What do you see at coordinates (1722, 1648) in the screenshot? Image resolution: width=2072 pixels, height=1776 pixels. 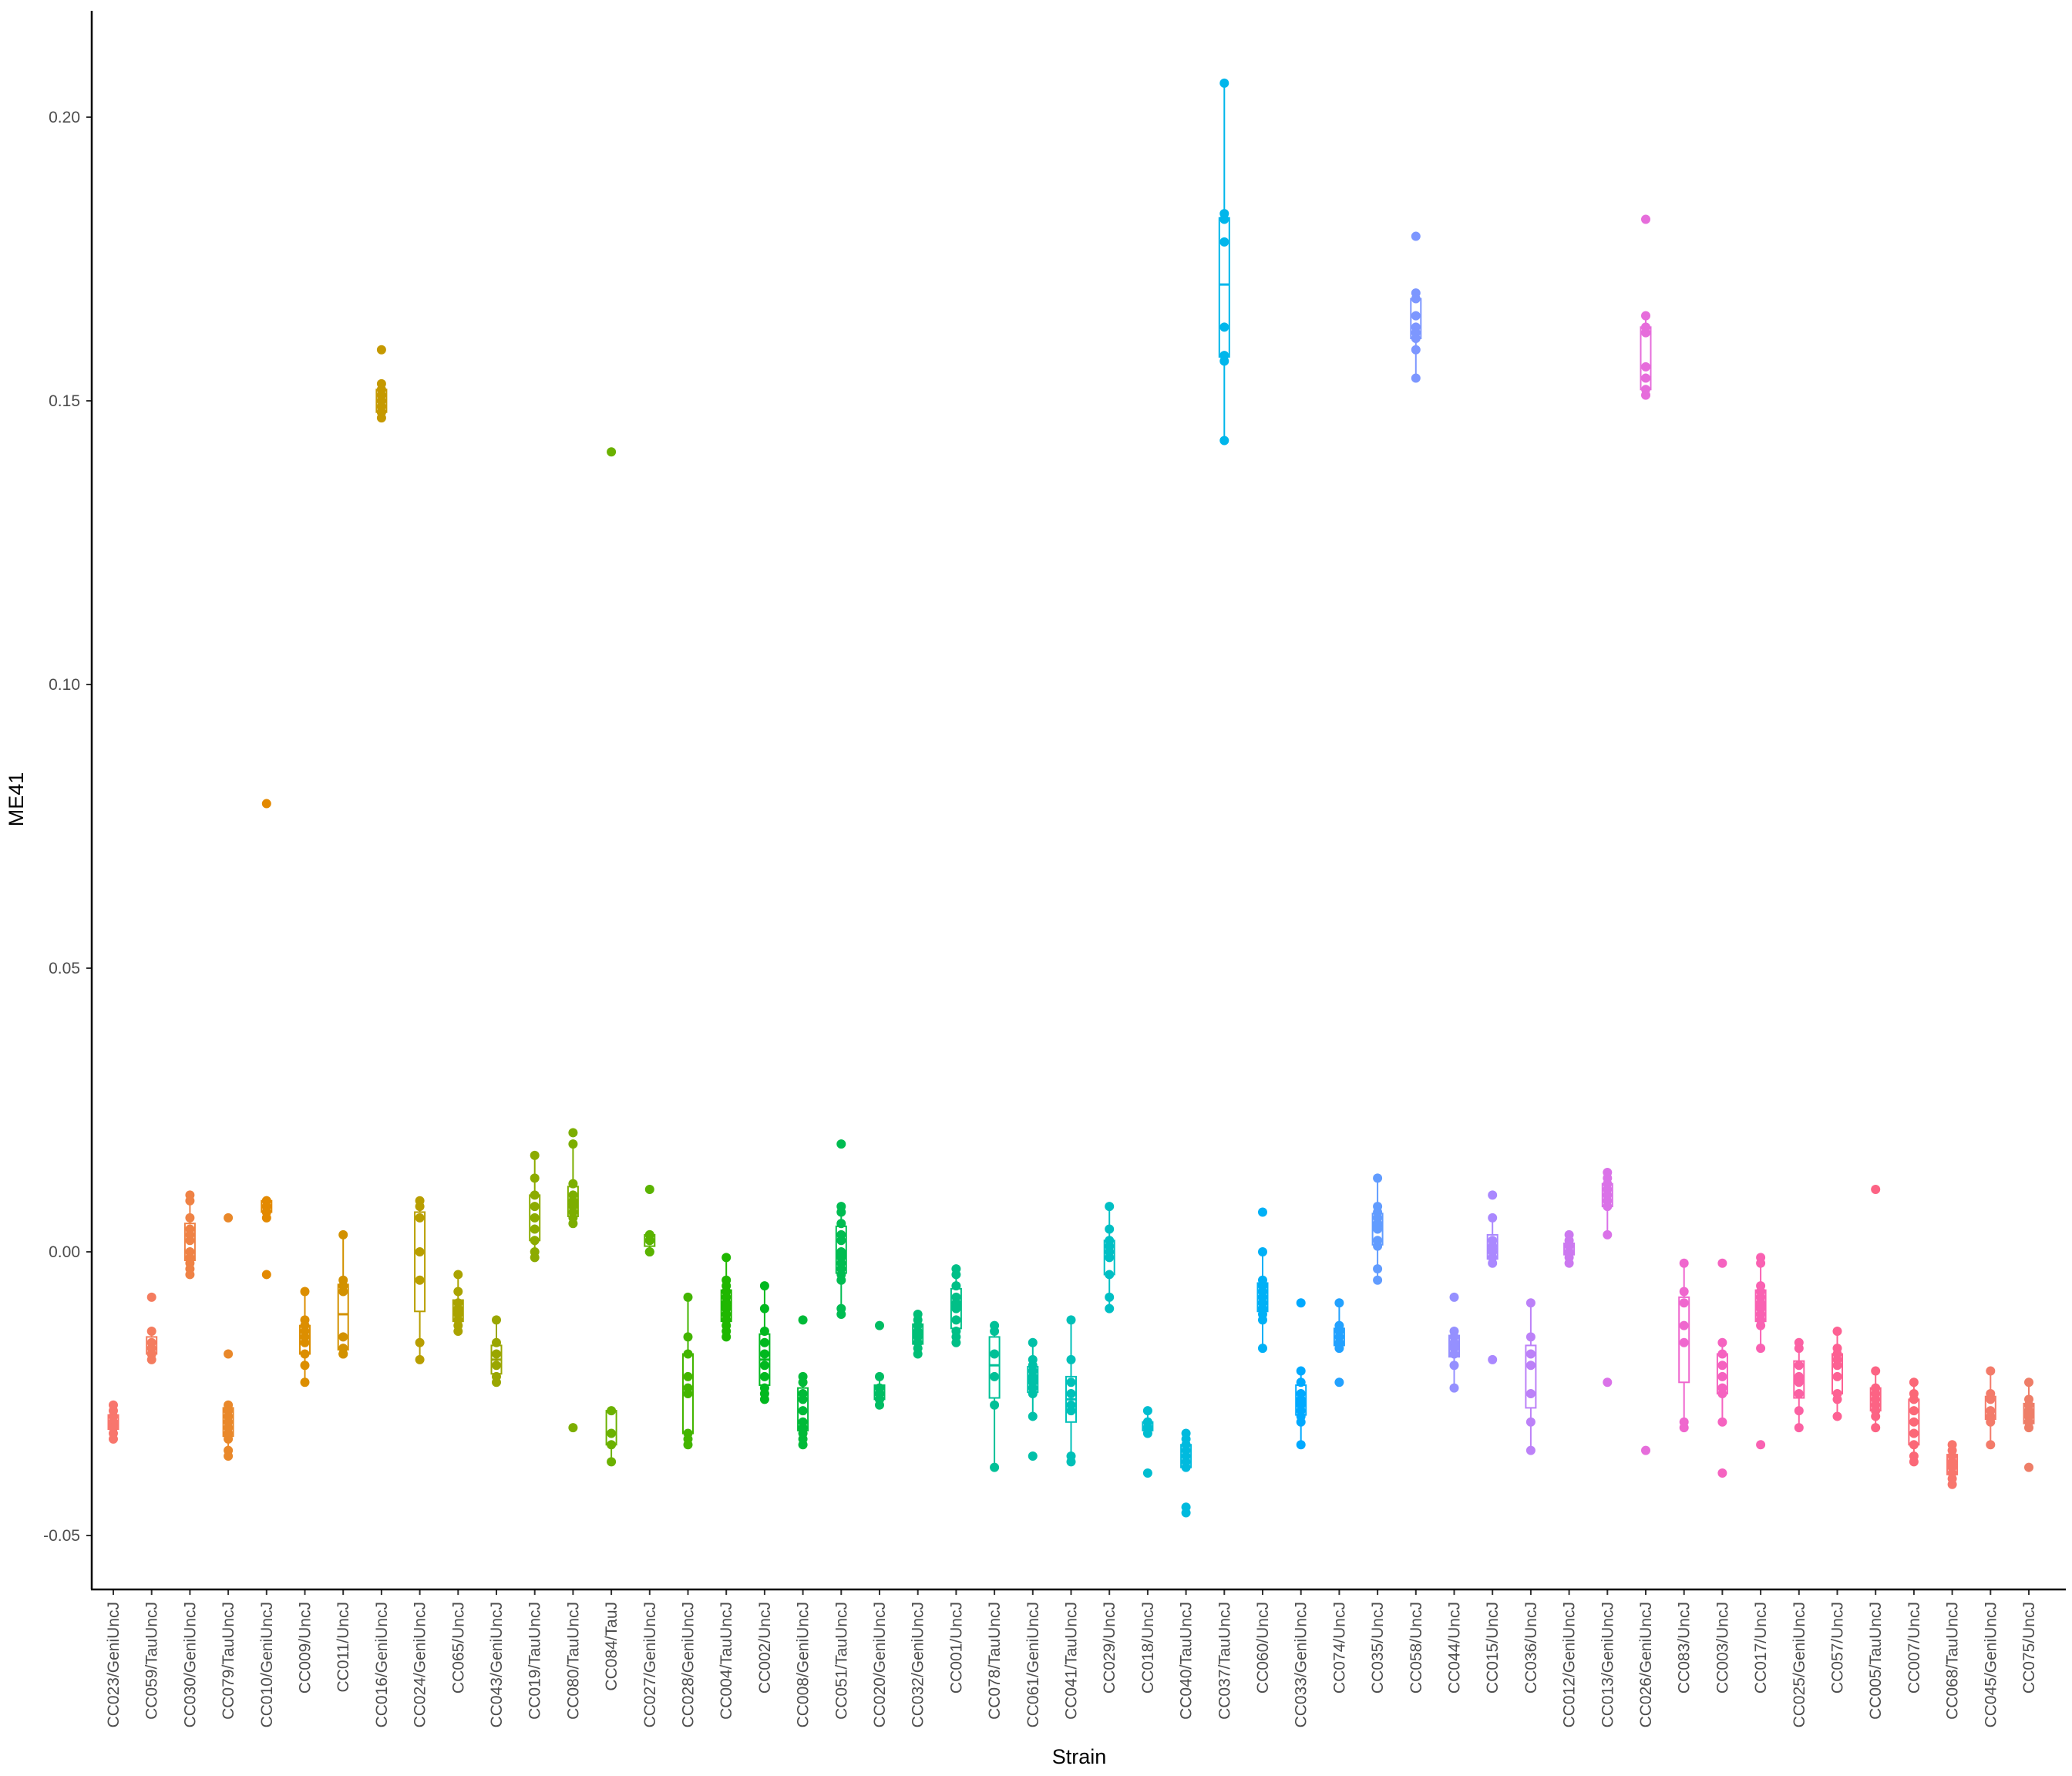 I see `x-tick-label: CC003/UncJ` at bounding box center [1722, 1648].